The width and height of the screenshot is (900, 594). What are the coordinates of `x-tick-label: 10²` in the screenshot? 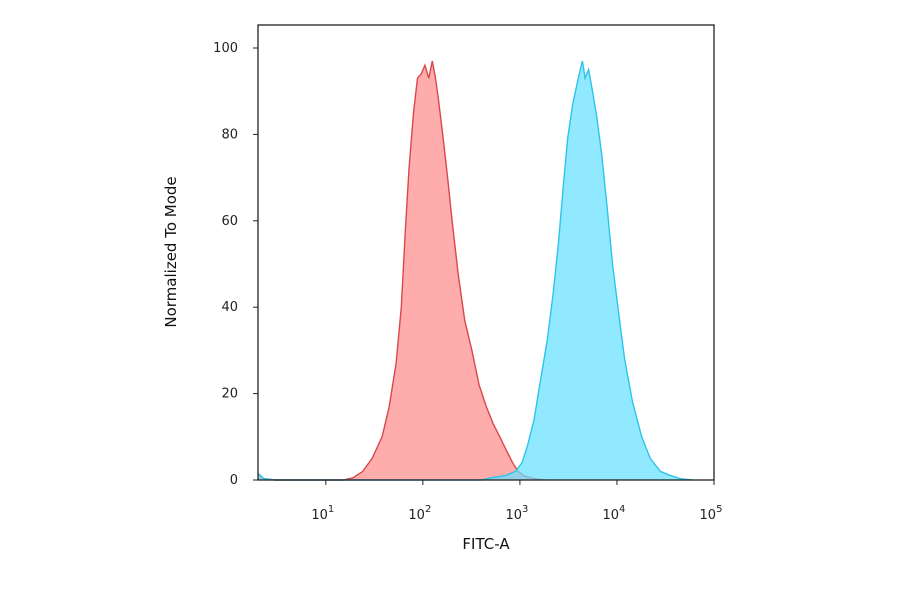 It's located at (419, 513).